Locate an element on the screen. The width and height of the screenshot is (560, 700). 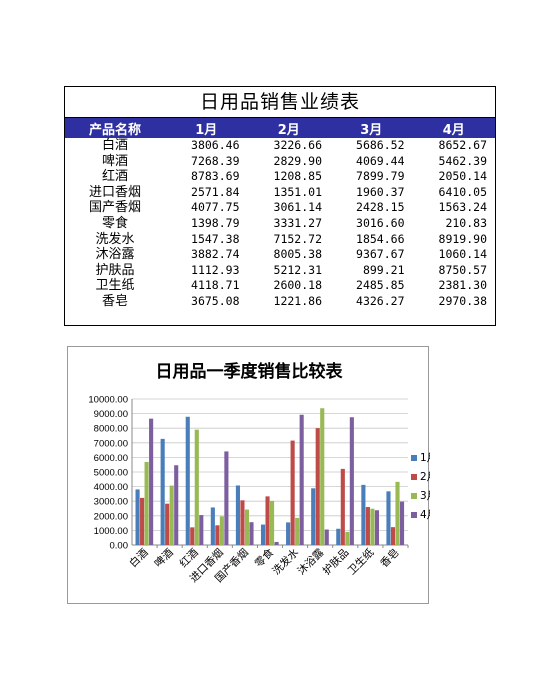
month-1-cell: 3882.74 is located at coordinates (215, 254).